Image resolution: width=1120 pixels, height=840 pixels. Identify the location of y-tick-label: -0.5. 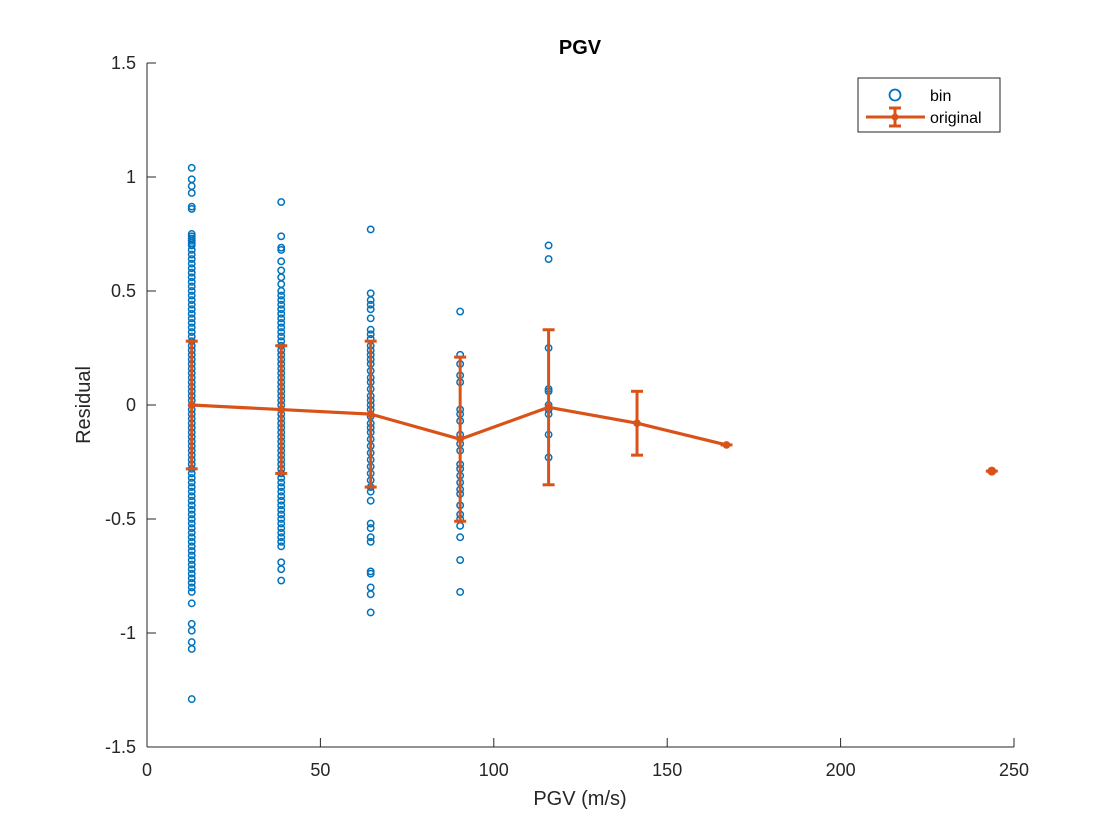
(120, 519).